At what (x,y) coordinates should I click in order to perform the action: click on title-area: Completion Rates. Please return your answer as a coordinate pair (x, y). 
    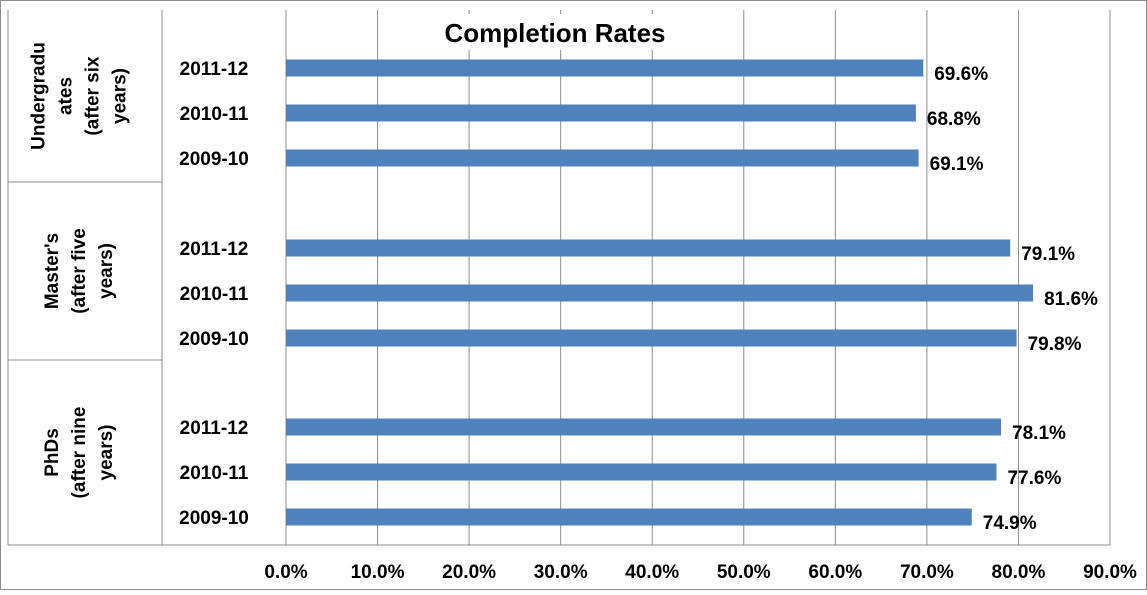
    Looking at the image, I should click on (555, 32).